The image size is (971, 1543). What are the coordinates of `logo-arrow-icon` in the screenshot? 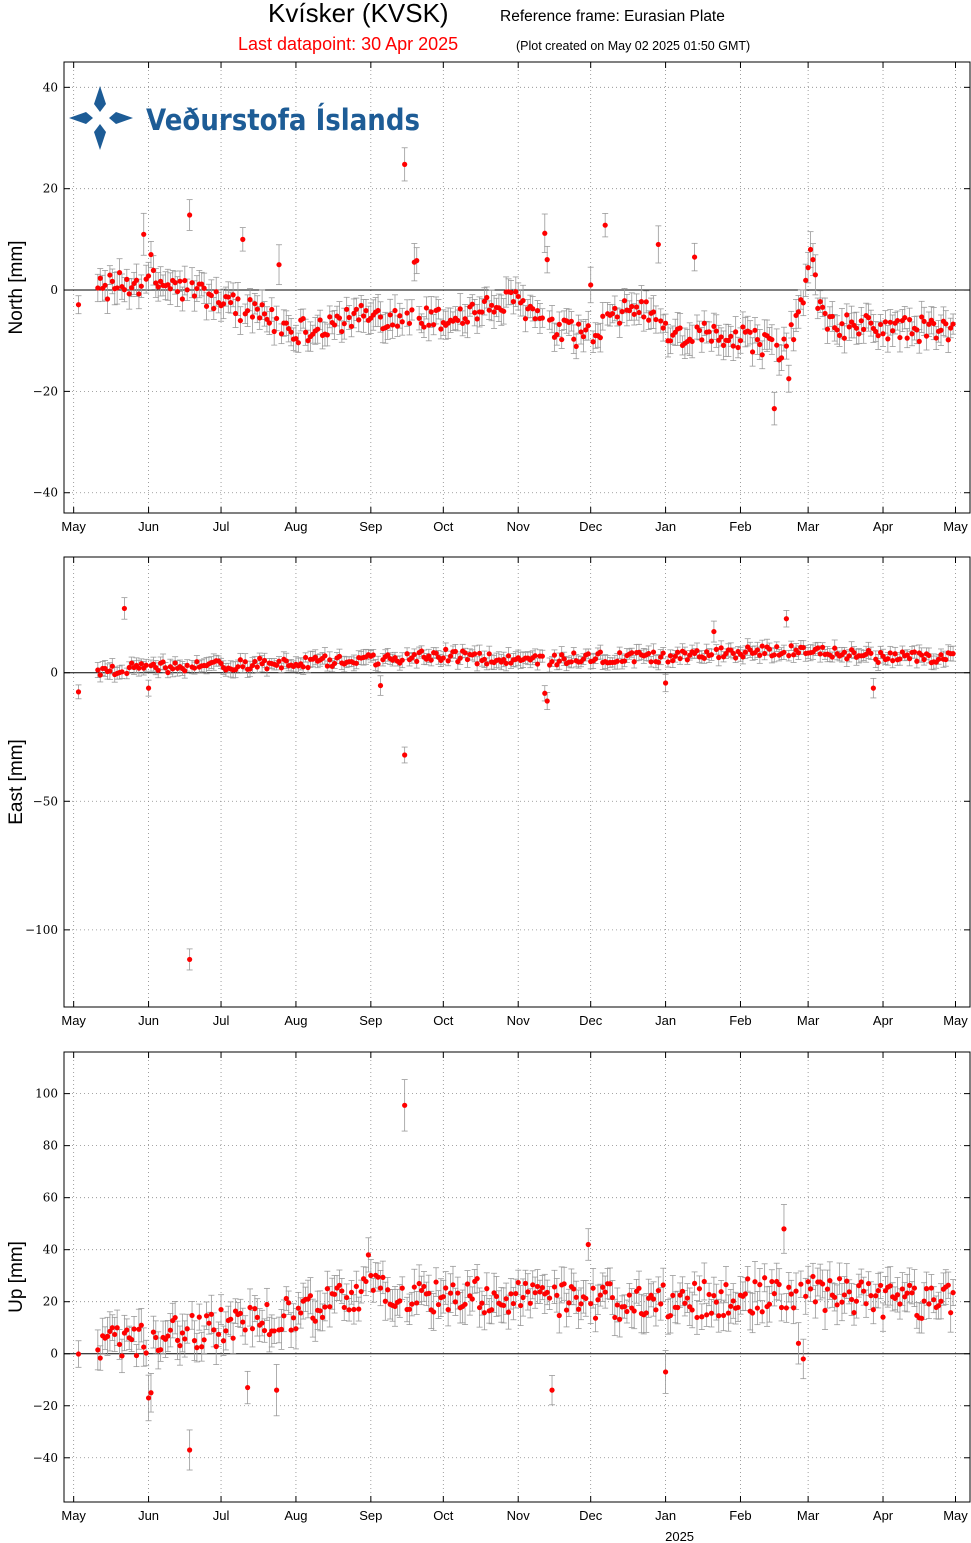 It's located at (100, 137).